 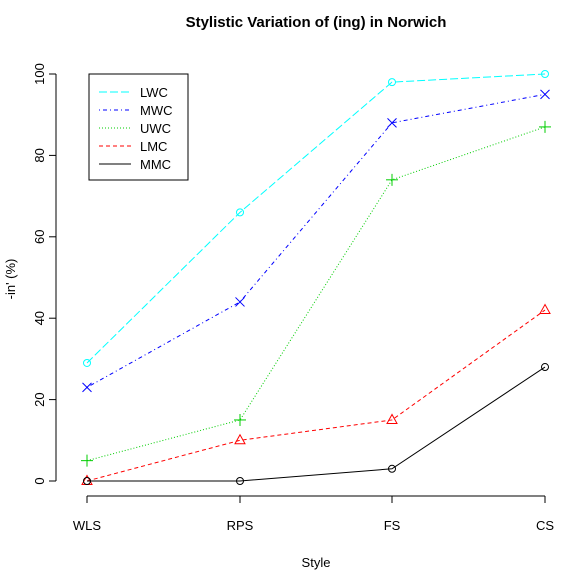 I want to click on legend-item-lwc: LWC, so click(x=133, y=92).